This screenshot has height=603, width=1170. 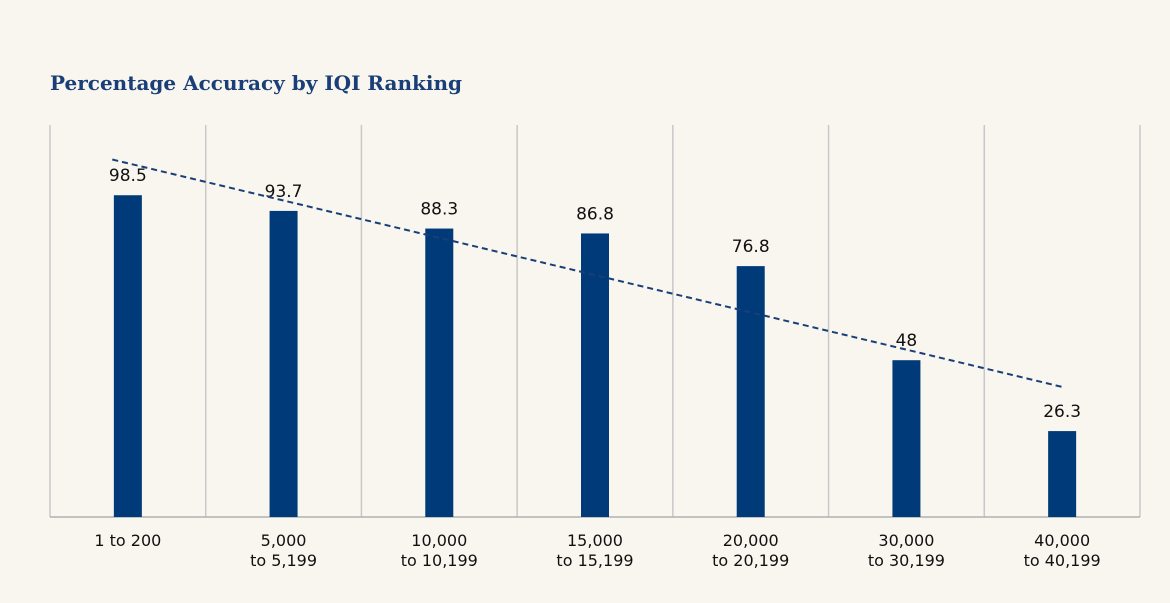 What do you see at coordinates (439, 210) in the screenshot?
I see `data-label: 88.3` at bounding box center [439, 210].